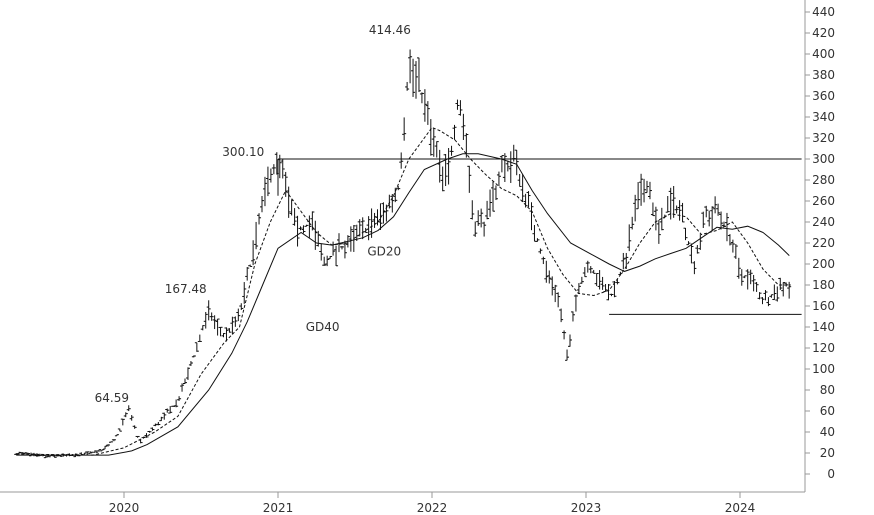 The image size is (874, 515). I want to click on y-tick-label: 440, so click(823, 12).